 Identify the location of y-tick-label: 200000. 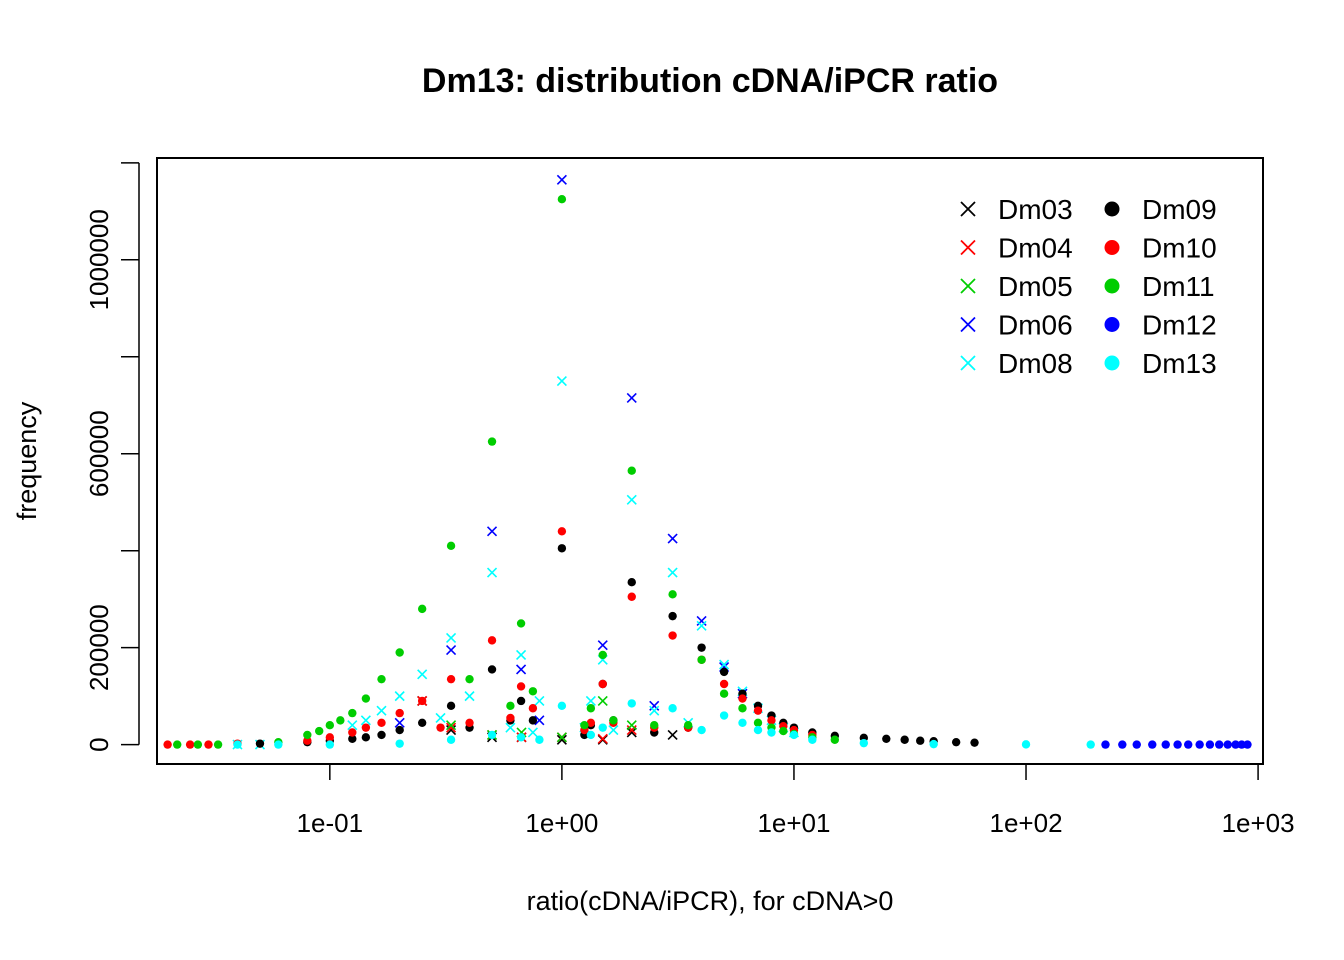
(99, 647).